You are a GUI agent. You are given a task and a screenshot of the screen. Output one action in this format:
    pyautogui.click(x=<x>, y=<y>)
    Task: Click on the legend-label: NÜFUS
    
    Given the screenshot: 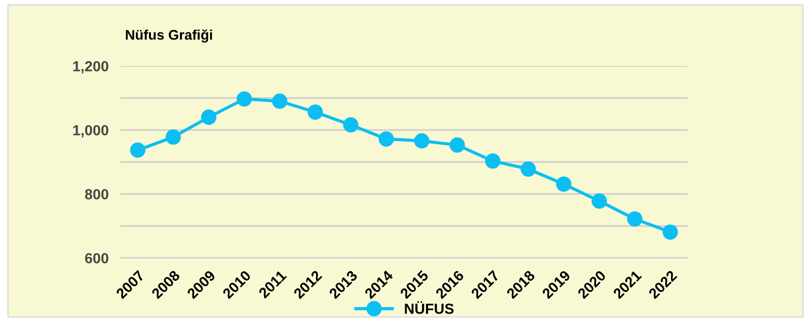 What is the action you would take?
    pyautogui.click(x=429, y=307)
    